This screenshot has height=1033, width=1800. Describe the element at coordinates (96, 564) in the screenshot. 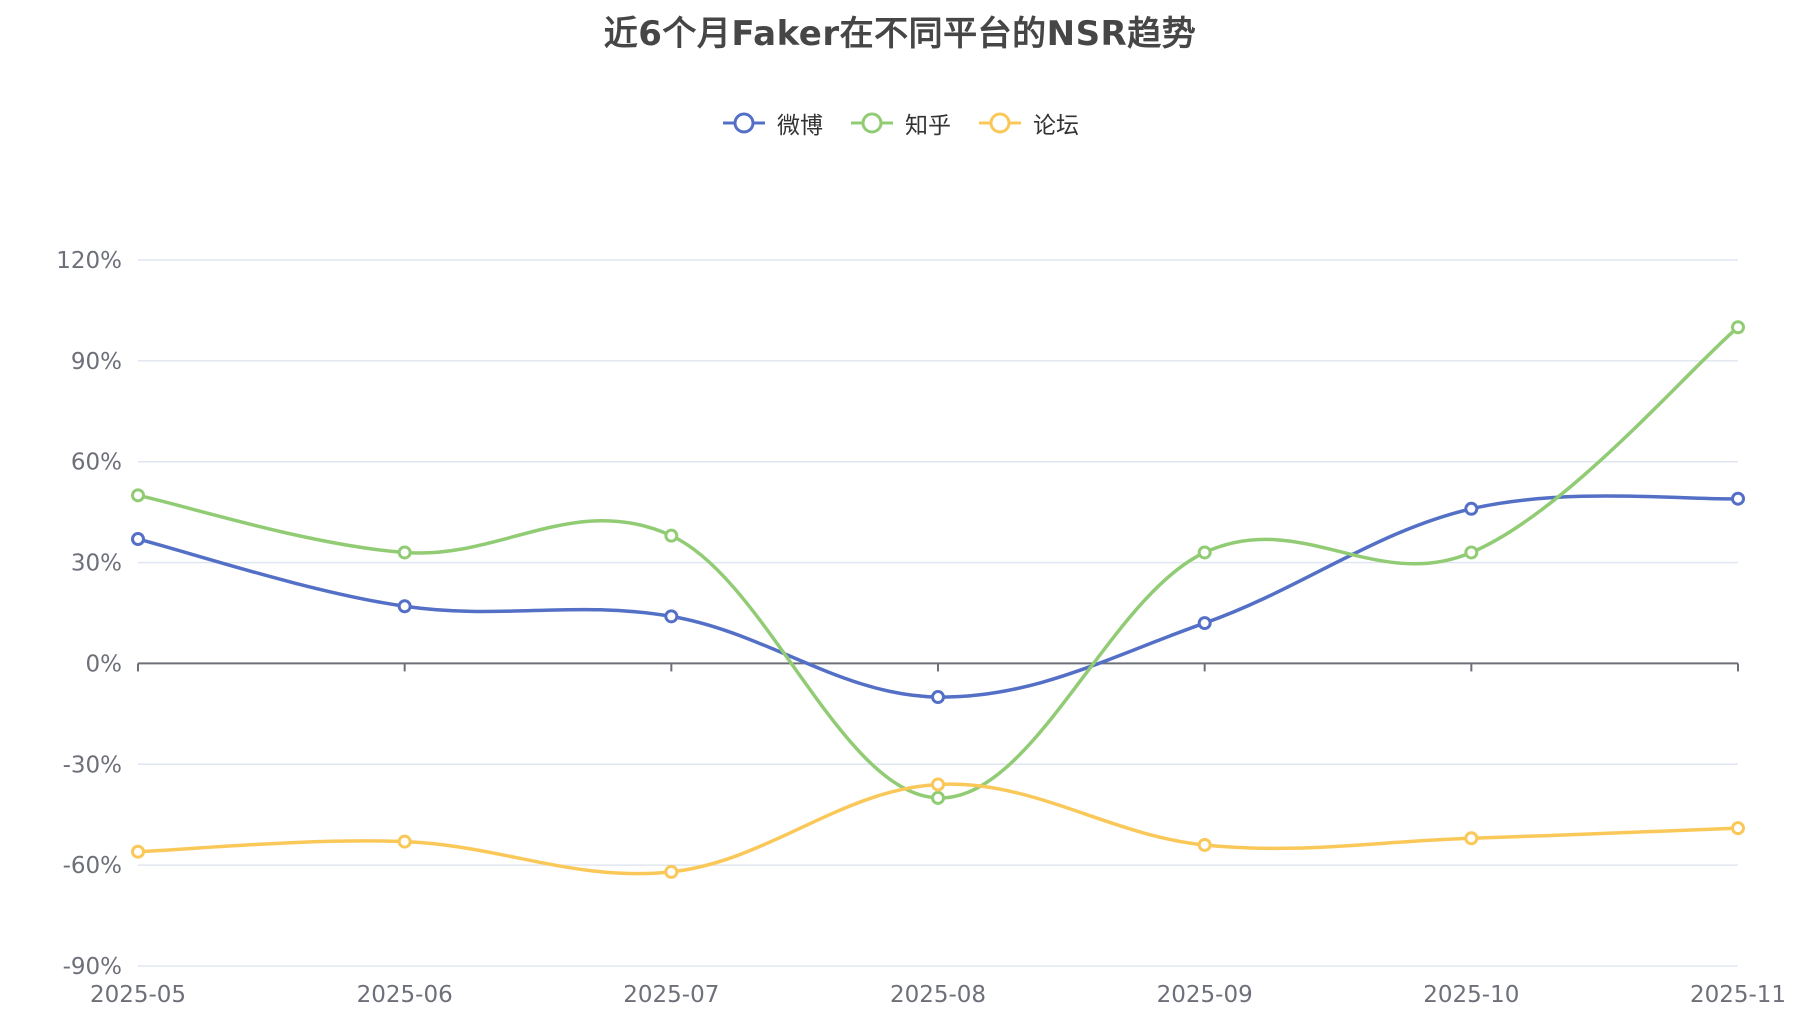

I see `y-tick-label: 30%` at that location.